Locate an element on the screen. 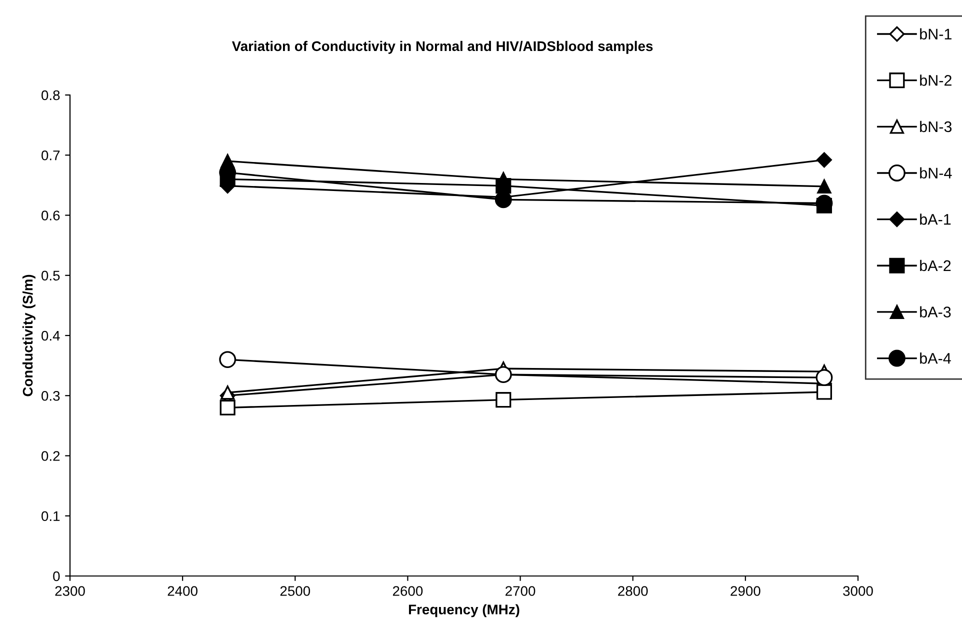 The image size is (962, 637). y-tick-label: 0.6 is located at coordinates (51, 215).